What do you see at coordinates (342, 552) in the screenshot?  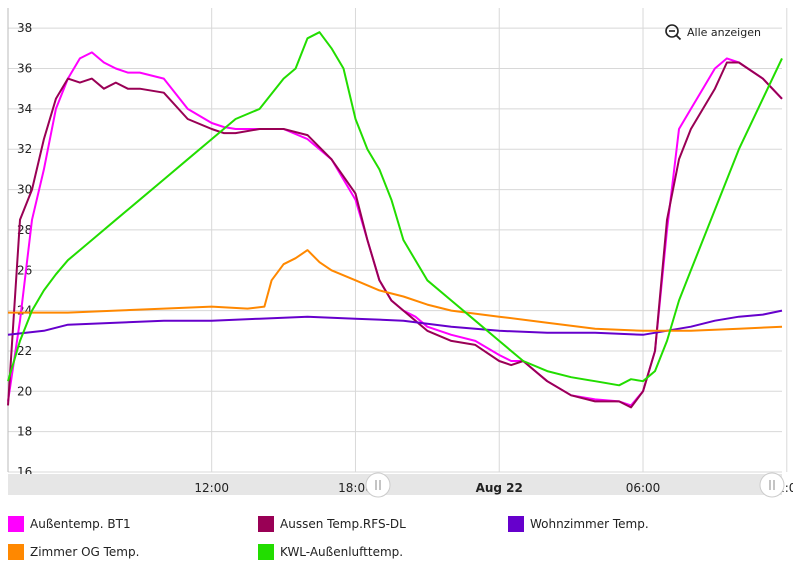 I see `legend-label: KWL-Außenlufttemp.` at bounding box center [342, 552].